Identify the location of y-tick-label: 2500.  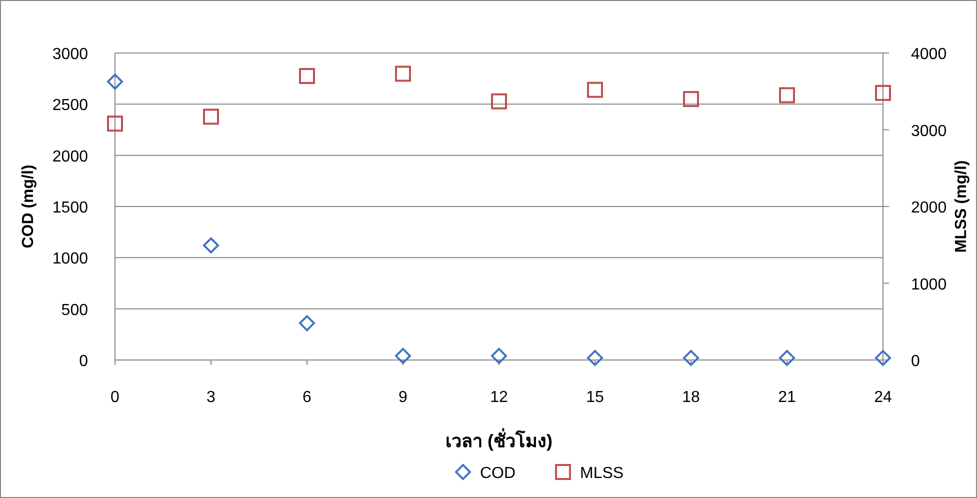
(70, 105).